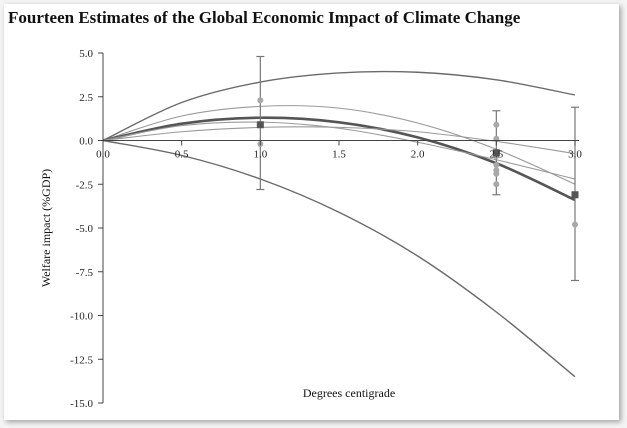 The height and width of the screenshot is (428, 627). I want to click on y-tick-label: -15.0, so click(81, 404).